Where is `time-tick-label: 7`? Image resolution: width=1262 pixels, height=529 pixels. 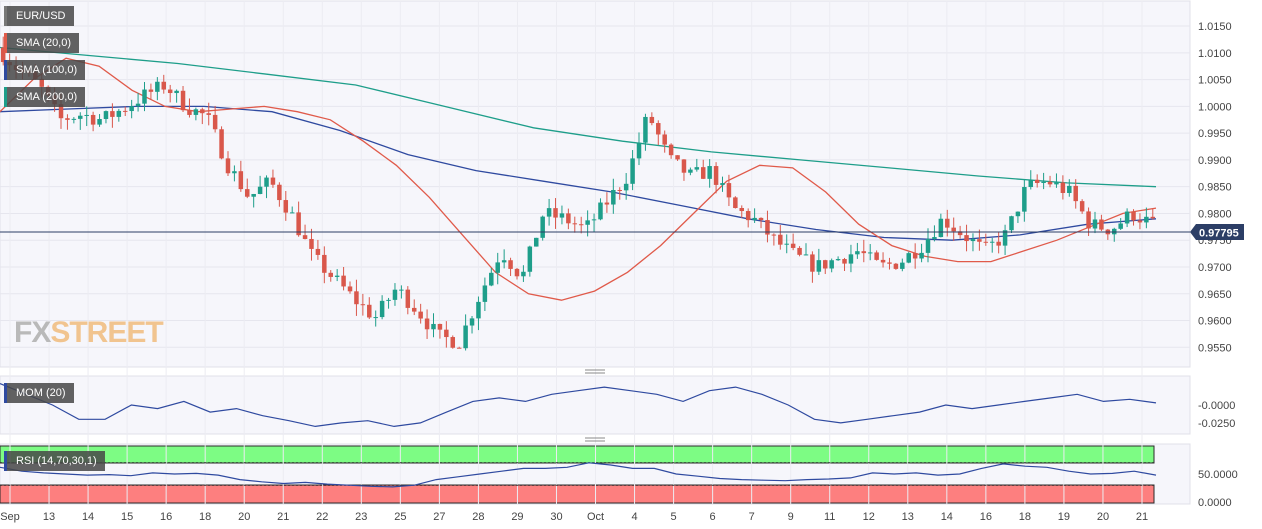
time-tick-label: 7 is located at coordinates (752, 517).